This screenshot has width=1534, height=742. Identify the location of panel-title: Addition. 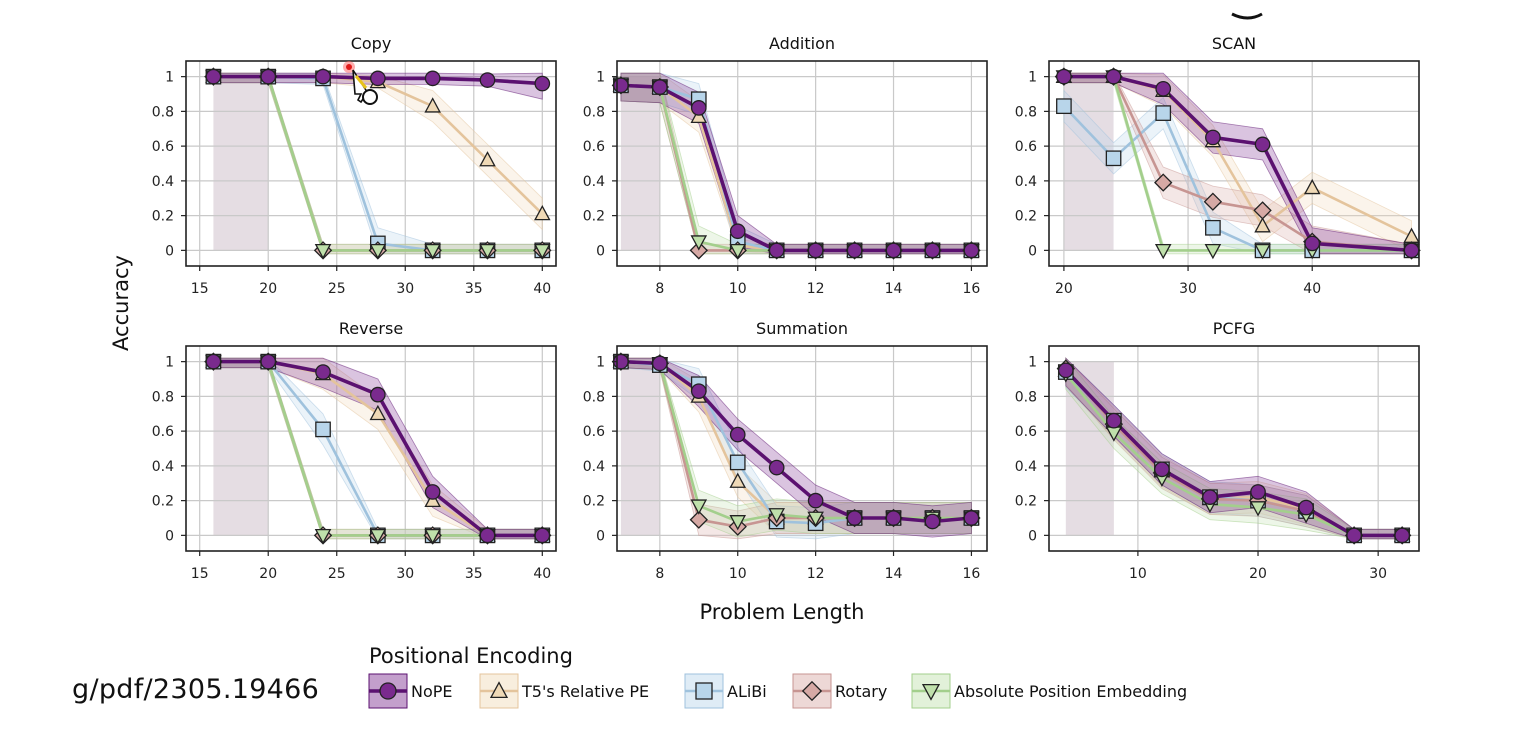
(802, 43).